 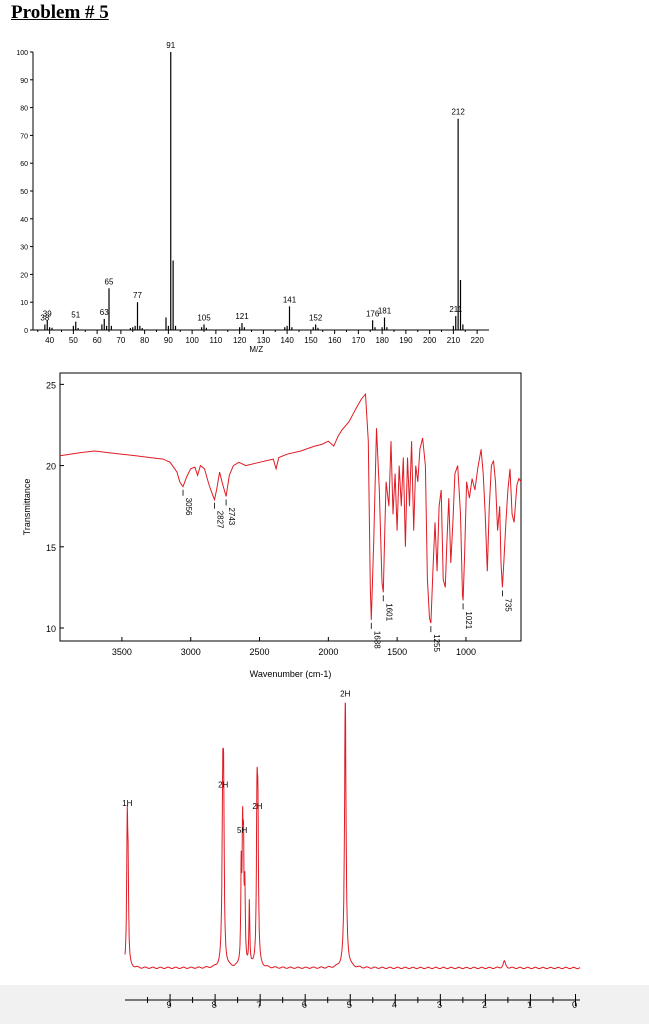 I want to click on ir-x-tick-label: 3500, so click(x=122, y=652).